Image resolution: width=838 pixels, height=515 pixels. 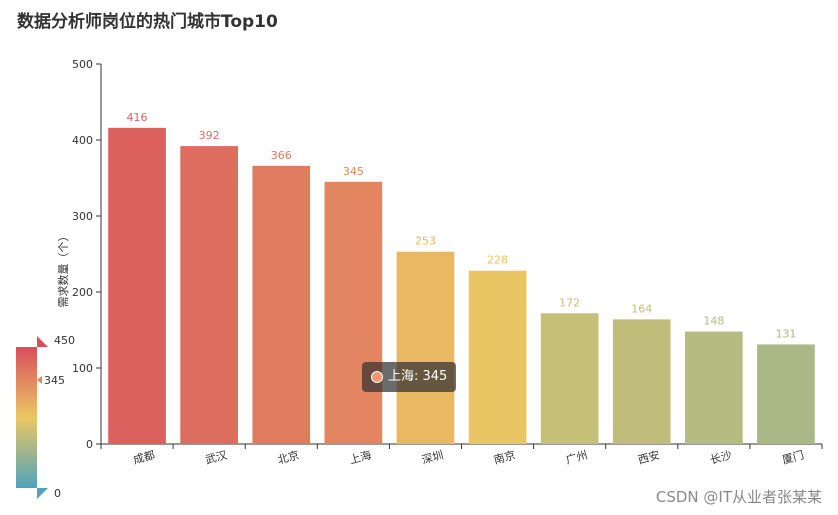 I want to click on x-tick-label: 南京, so click(x=504, y=457).